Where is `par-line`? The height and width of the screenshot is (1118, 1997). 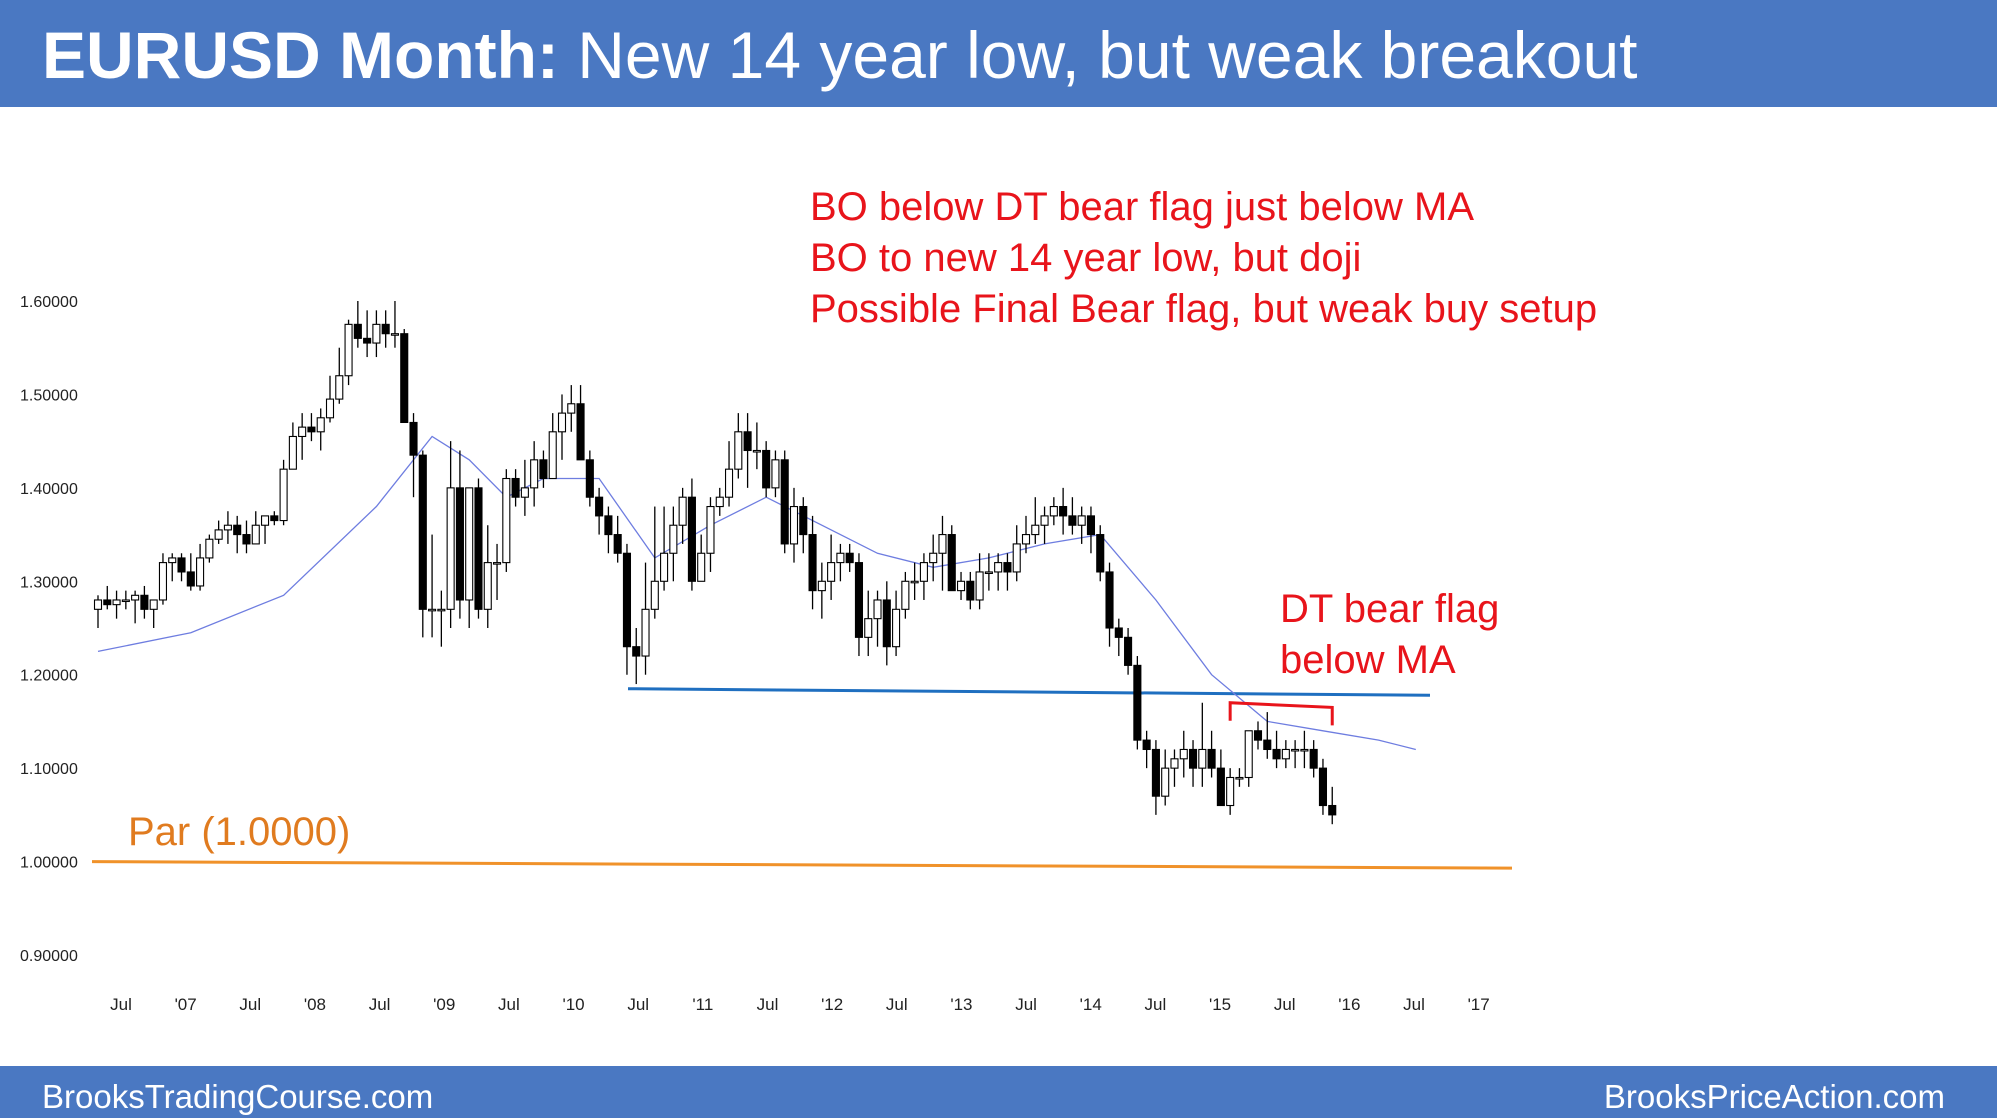 par-line is located at coordinates (802, 865).